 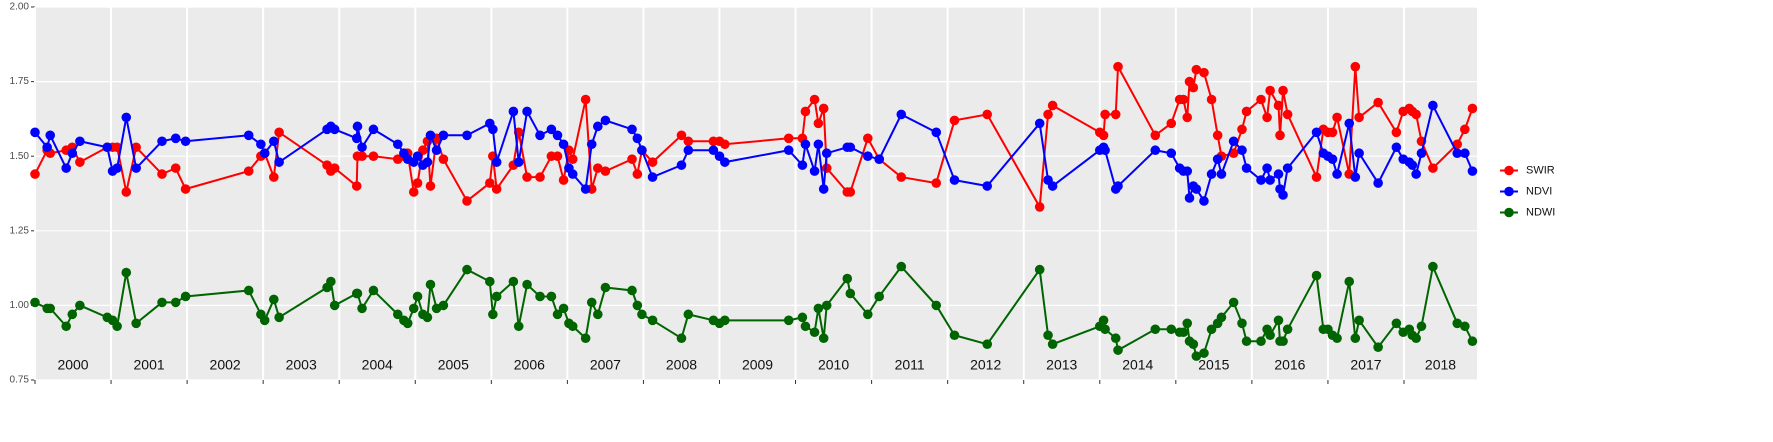 What do you see at coordinates (20, 7) in the screenshot?
I see `y-tick-label: 2.00` at bounding box center [20, 7].